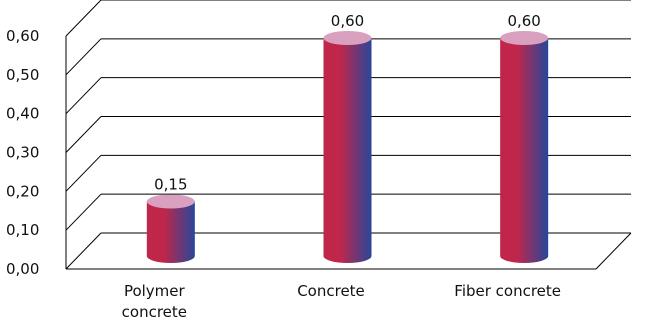 This screenshot has height=329, width=649. I want to click on y-tick-label: 0,40, so click(22, 114).